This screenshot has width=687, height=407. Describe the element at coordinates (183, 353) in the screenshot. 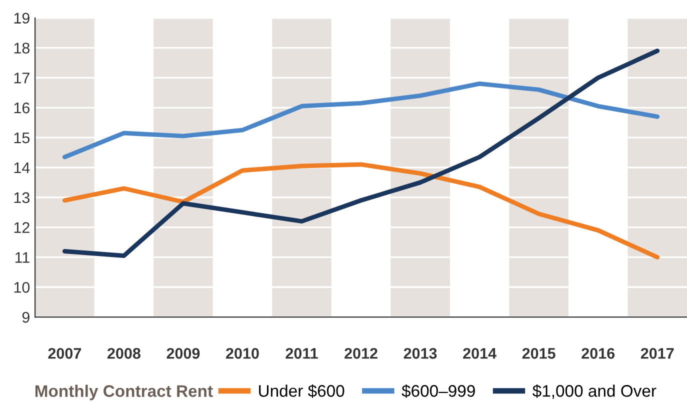

I see `x-tick-label: 2009` at that location.